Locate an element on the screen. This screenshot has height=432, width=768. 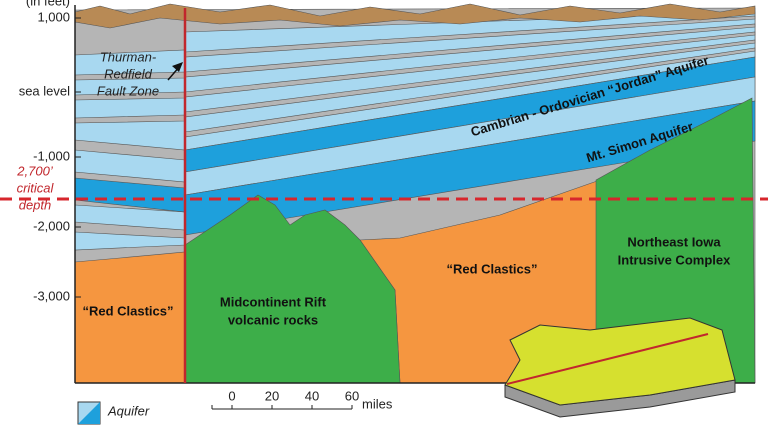
arrow-head is located at coordinates (177, 67).